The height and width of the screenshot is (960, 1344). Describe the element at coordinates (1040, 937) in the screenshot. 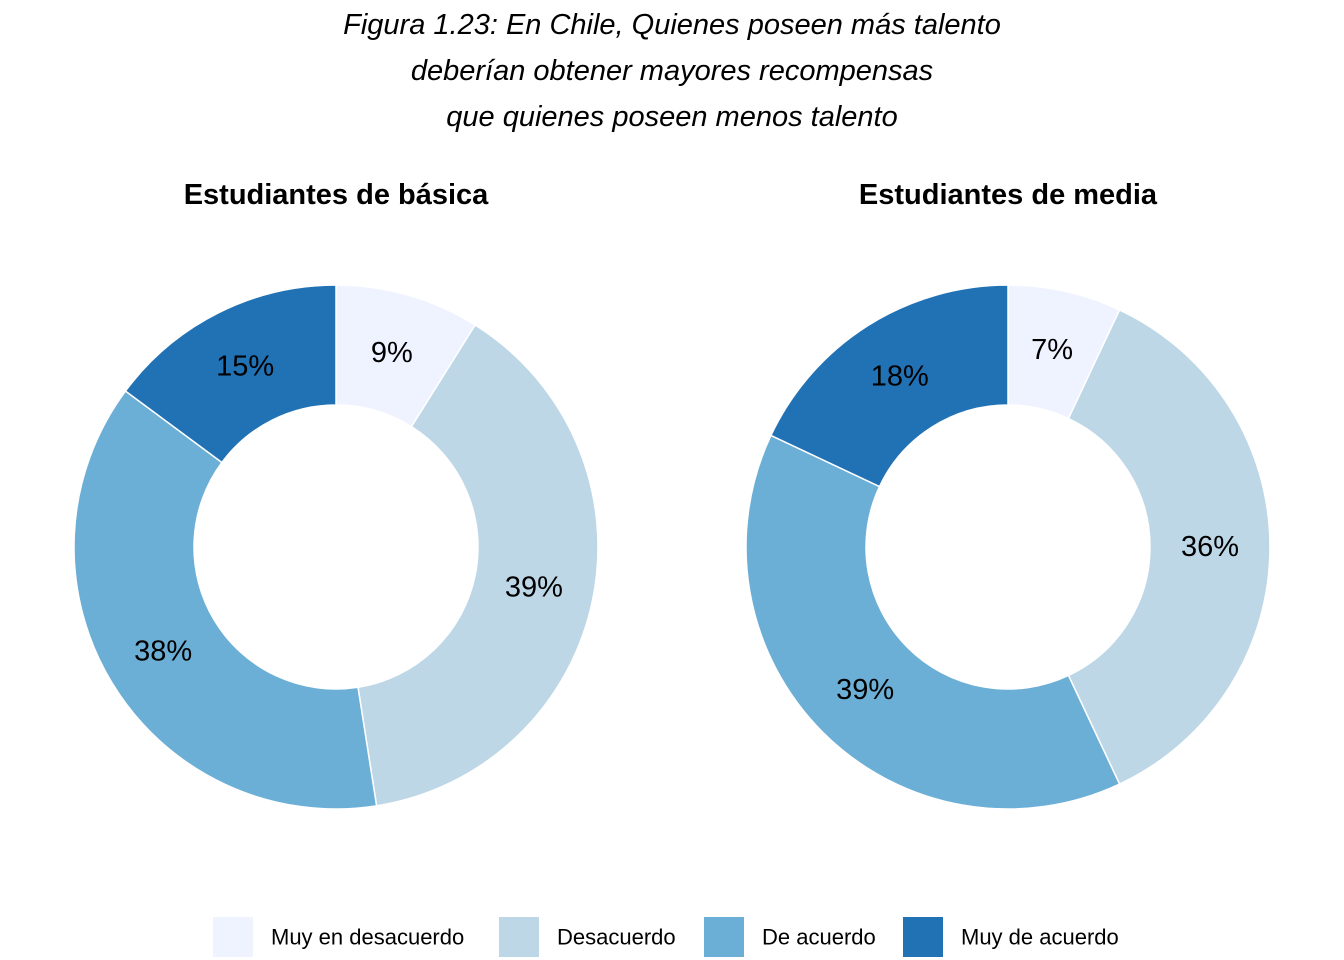

I see `legend-label-muy-de-acuerdo: Muy de acuerdo` at that location.